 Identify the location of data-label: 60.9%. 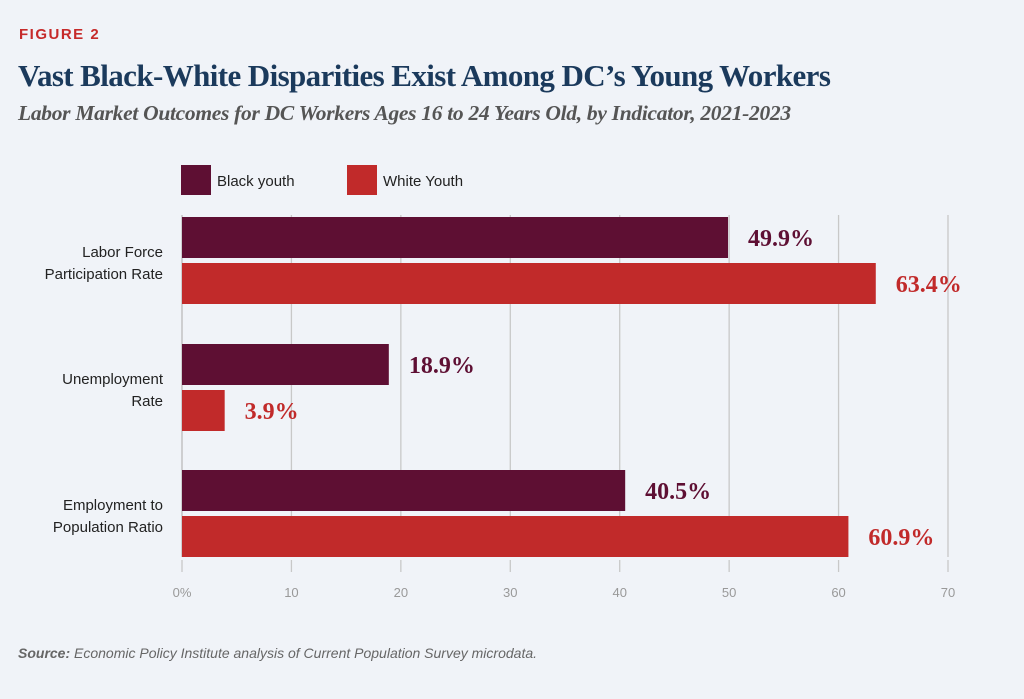
(901, 538).